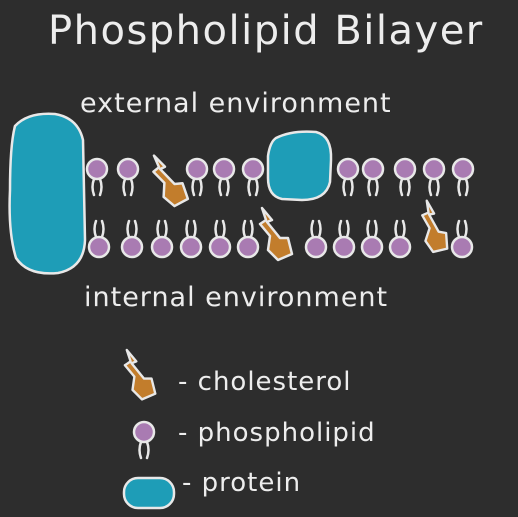 This screenshot has height=517, width=518. What do you see at coordinates (140, 374) in the screenshot?
I see `legend-cholesterol-icon` at bounding box center [140, 374].